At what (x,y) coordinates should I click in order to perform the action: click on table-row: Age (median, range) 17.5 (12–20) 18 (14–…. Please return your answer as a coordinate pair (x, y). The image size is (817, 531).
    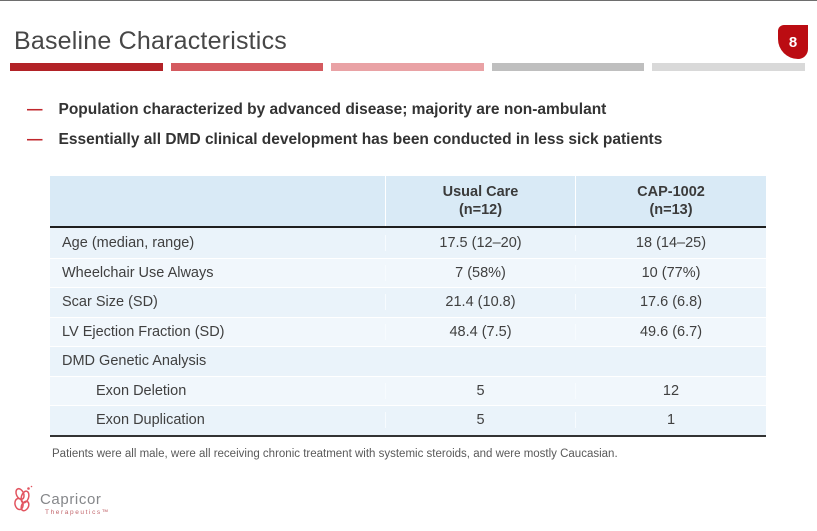
    Looking at the image, I should click on (408, 243).